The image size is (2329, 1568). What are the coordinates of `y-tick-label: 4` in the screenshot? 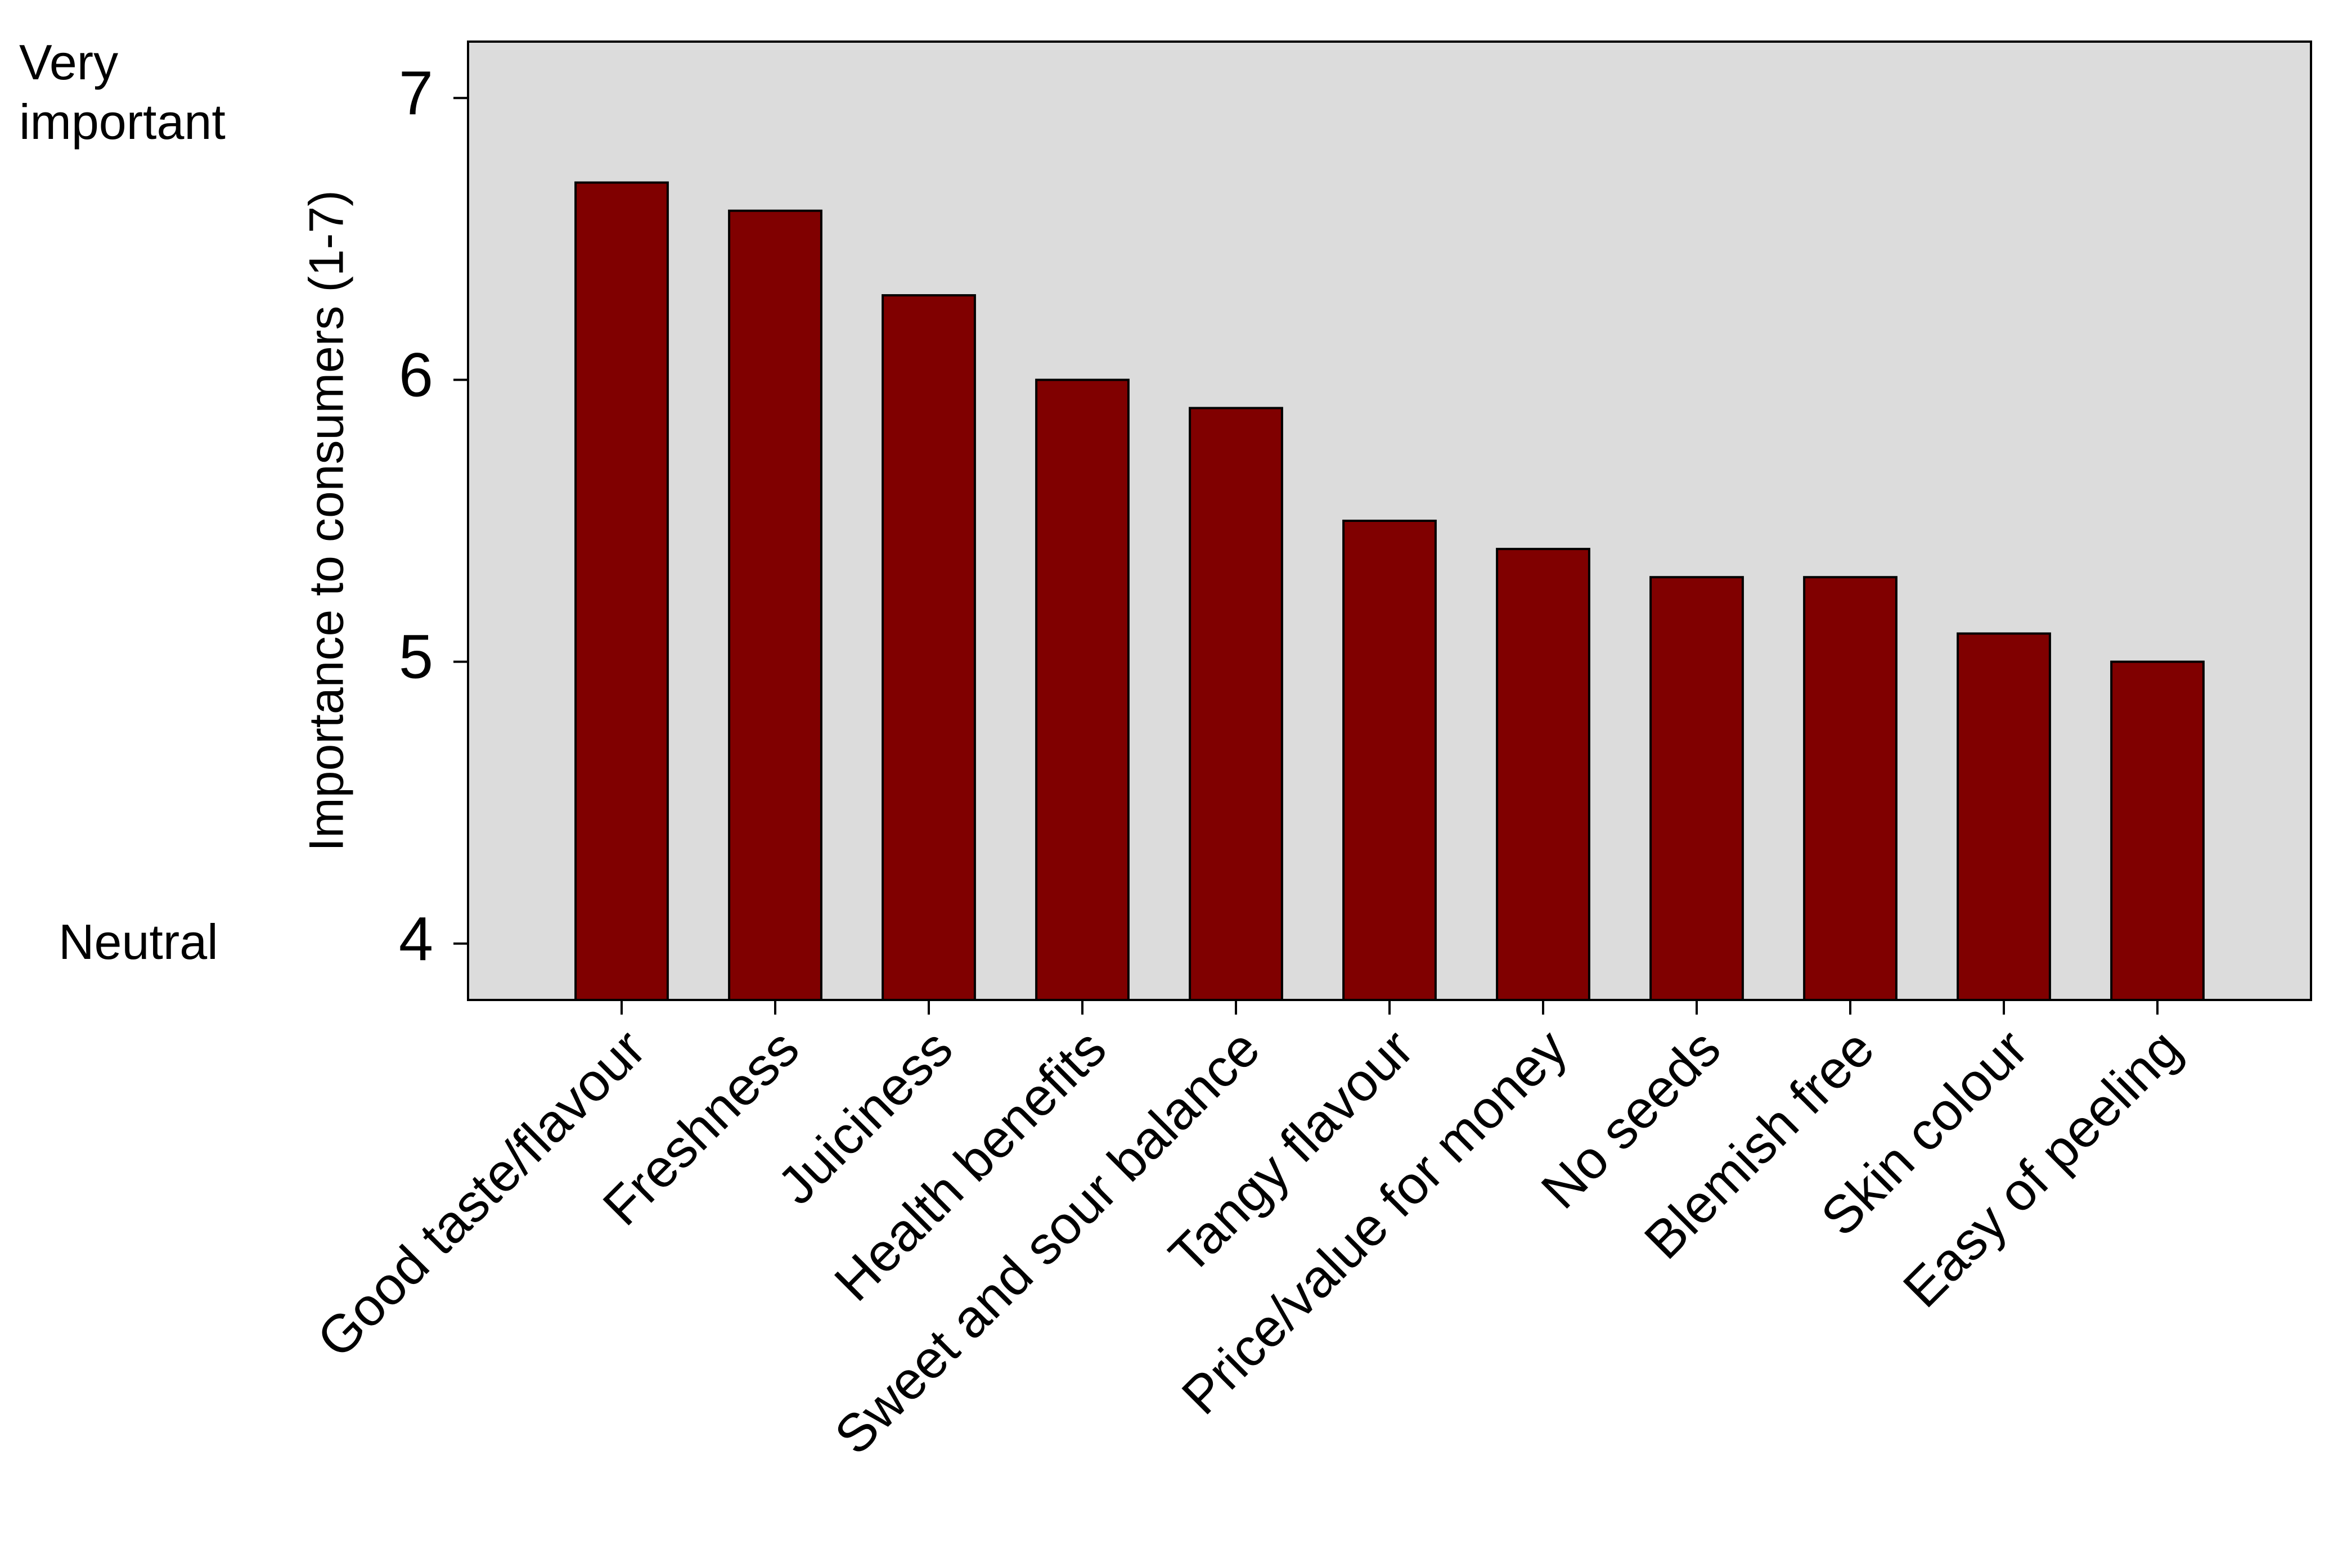 It's located at (416, 939).